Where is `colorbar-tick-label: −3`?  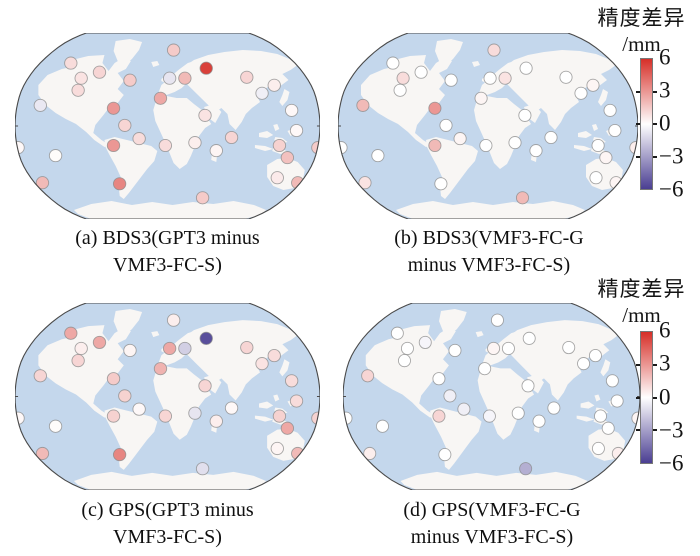 colorbar-tick-label: −3 is located at coordinates (671, 430).